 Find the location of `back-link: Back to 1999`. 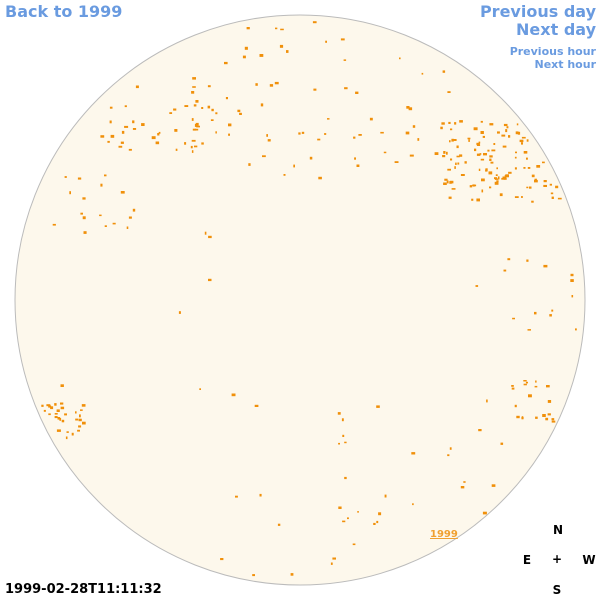

back-link: Back to 1999 is located at coordinates (64, 11).